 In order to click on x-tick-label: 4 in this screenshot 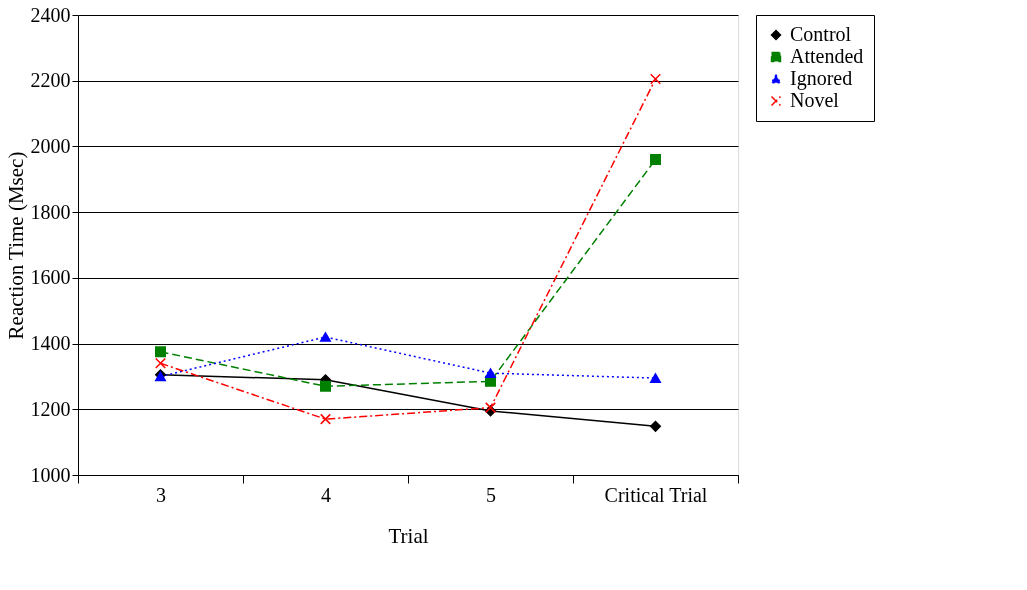, I will do `click(326, 494)`.